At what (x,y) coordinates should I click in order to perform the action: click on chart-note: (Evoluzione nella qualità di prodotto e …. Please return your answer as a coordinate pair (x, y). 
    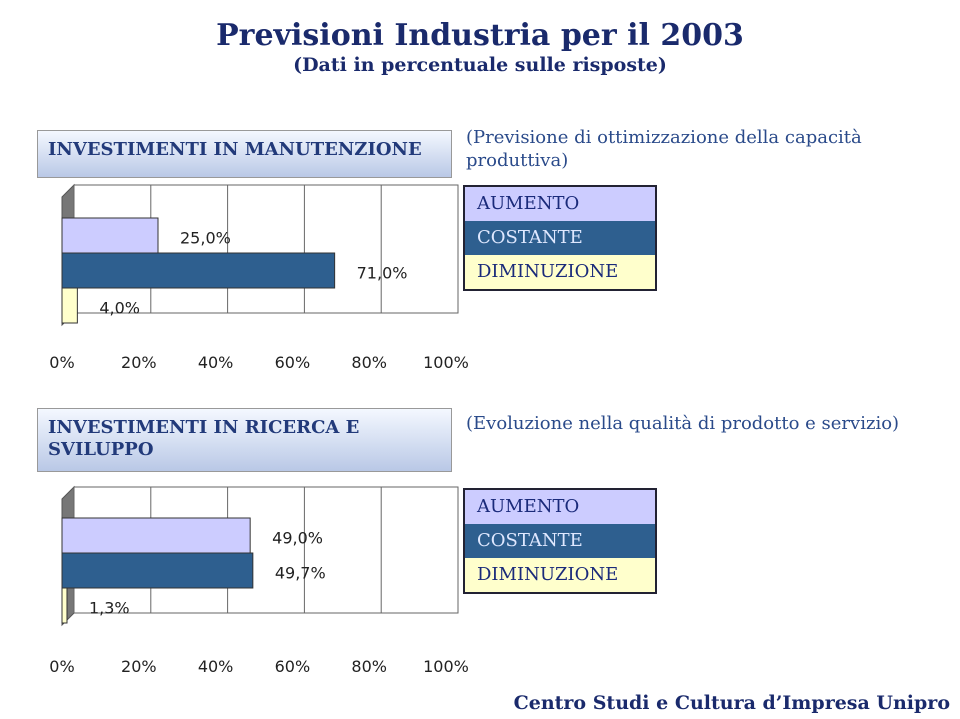
    Looking at the image, I should click on (683, 423).